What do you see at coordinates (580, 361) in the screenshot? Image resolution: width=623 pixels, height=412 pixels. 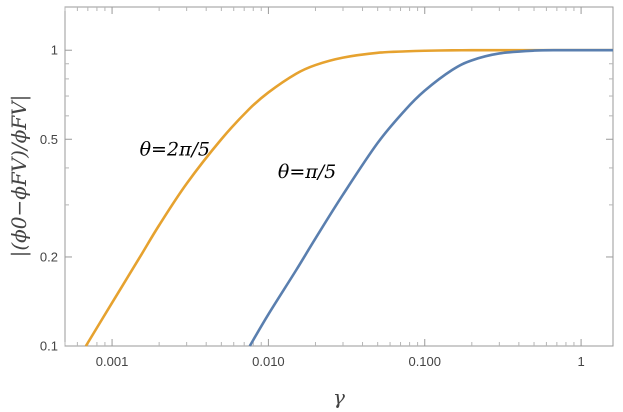 I see `x-tick-label: 1` at bounding box center [580, 361].